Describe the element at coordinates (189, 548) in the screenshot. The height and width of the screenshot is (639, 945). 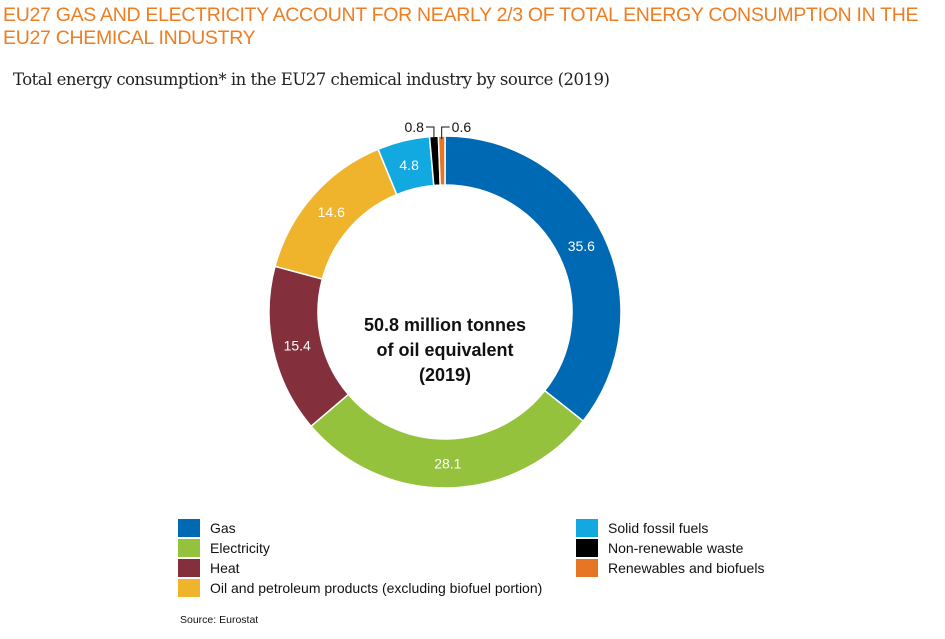
I see `legend-swatch-electricity` at that location.